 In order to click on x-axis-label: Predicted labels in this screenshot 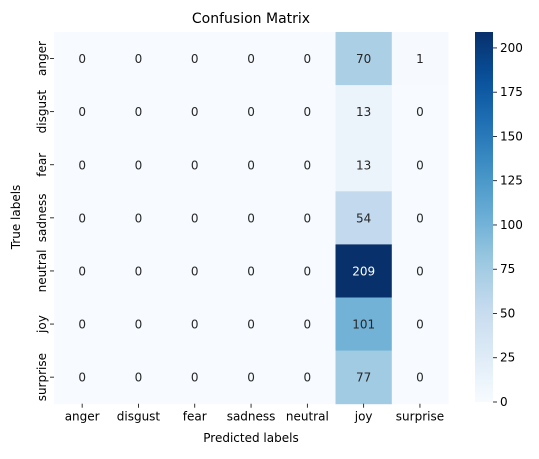, I will do `click(250, 438)`.